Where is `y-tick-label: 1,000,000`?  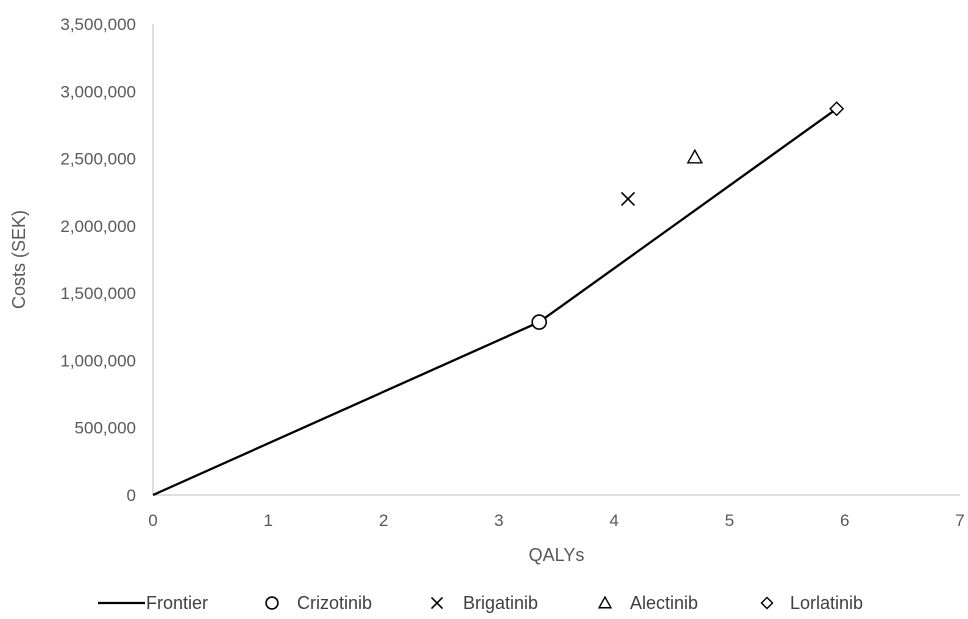 y-tick-label: 1,000,000 is located at coordinates (98, 360).